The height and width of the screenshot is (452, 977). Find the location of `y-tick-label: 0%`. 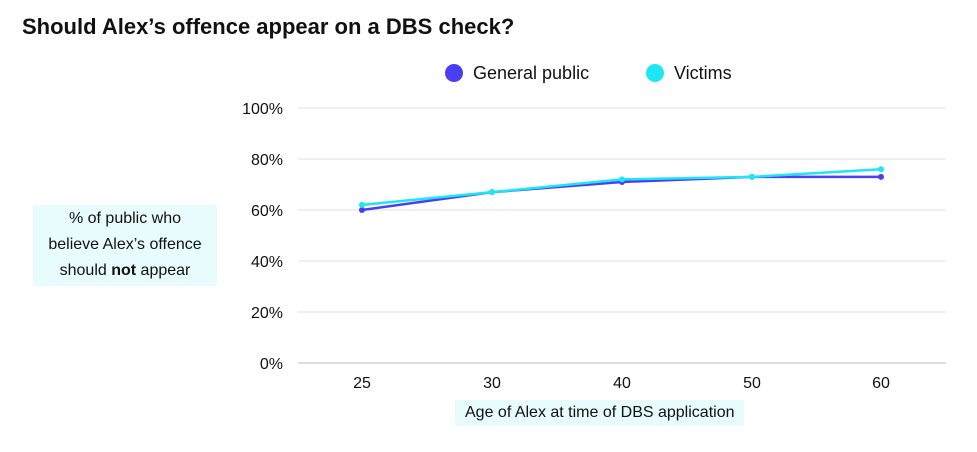

y-tick-label: 0% is located at coordinates (271, 364).